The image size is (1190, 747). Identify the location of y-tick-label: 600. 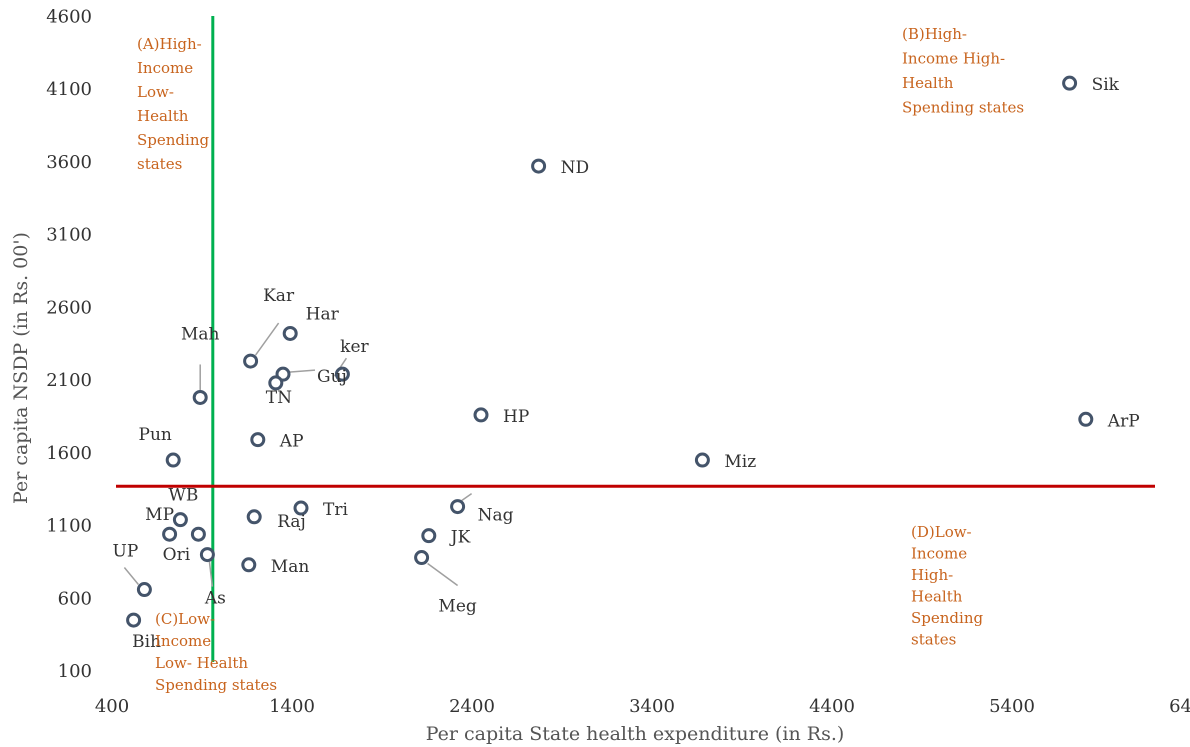
(75, 598).